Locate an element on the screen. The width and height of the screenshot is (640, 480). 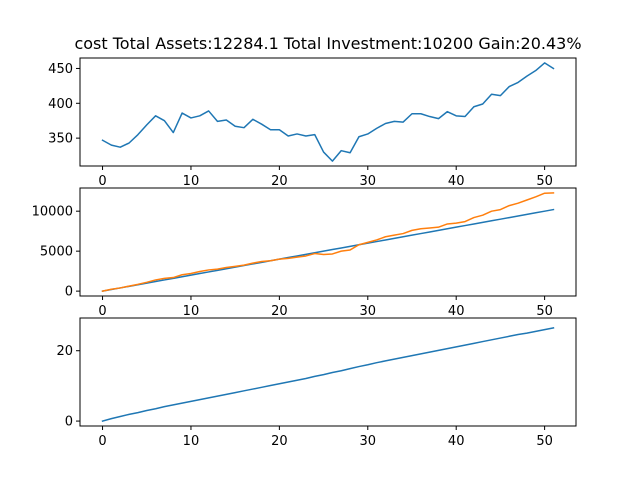
subplot-2-series-2-line is located at coordinates (328, 242).